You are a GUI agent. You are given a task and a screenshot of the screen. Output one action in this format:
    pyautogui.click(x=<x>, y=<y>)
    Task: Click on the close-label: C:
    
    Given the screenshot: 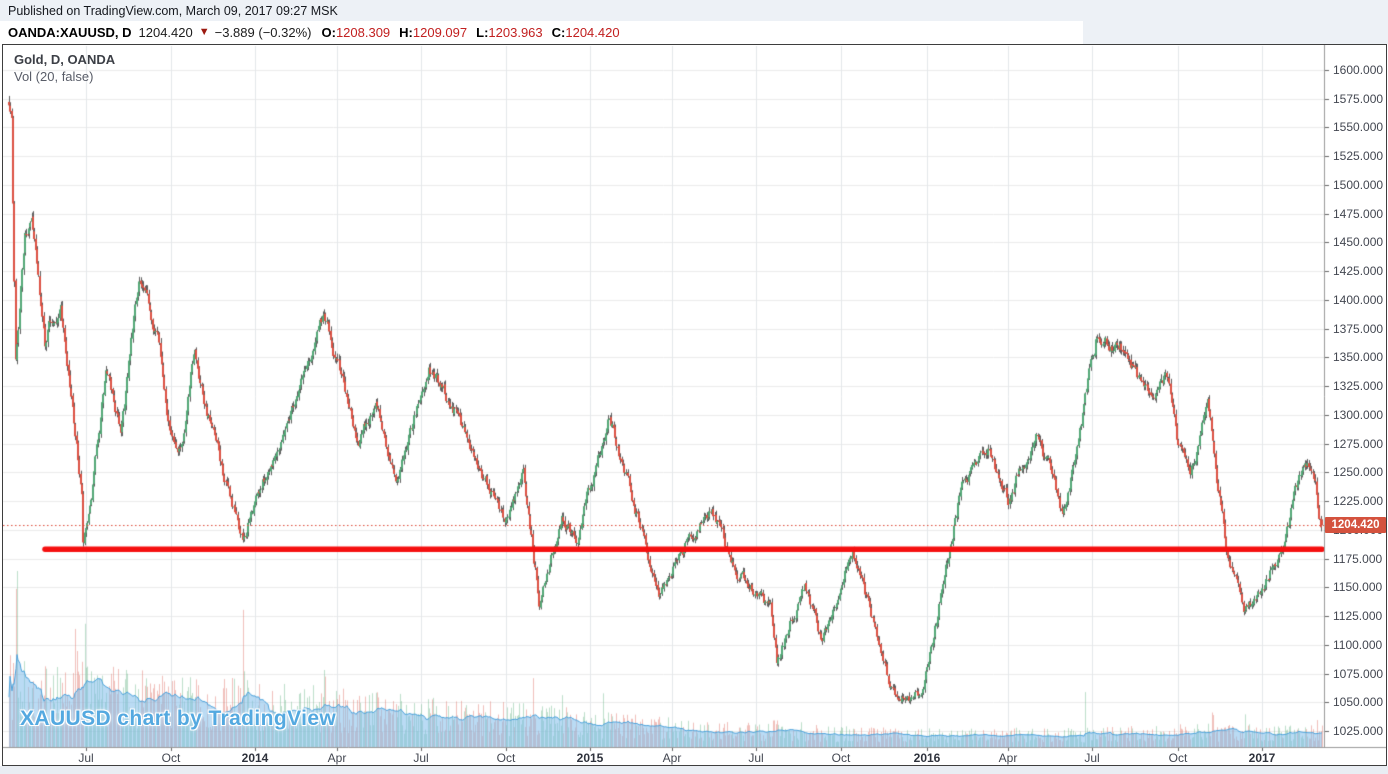 What is the action you would take?
    pyautogui.click(x=558, y=32)
    